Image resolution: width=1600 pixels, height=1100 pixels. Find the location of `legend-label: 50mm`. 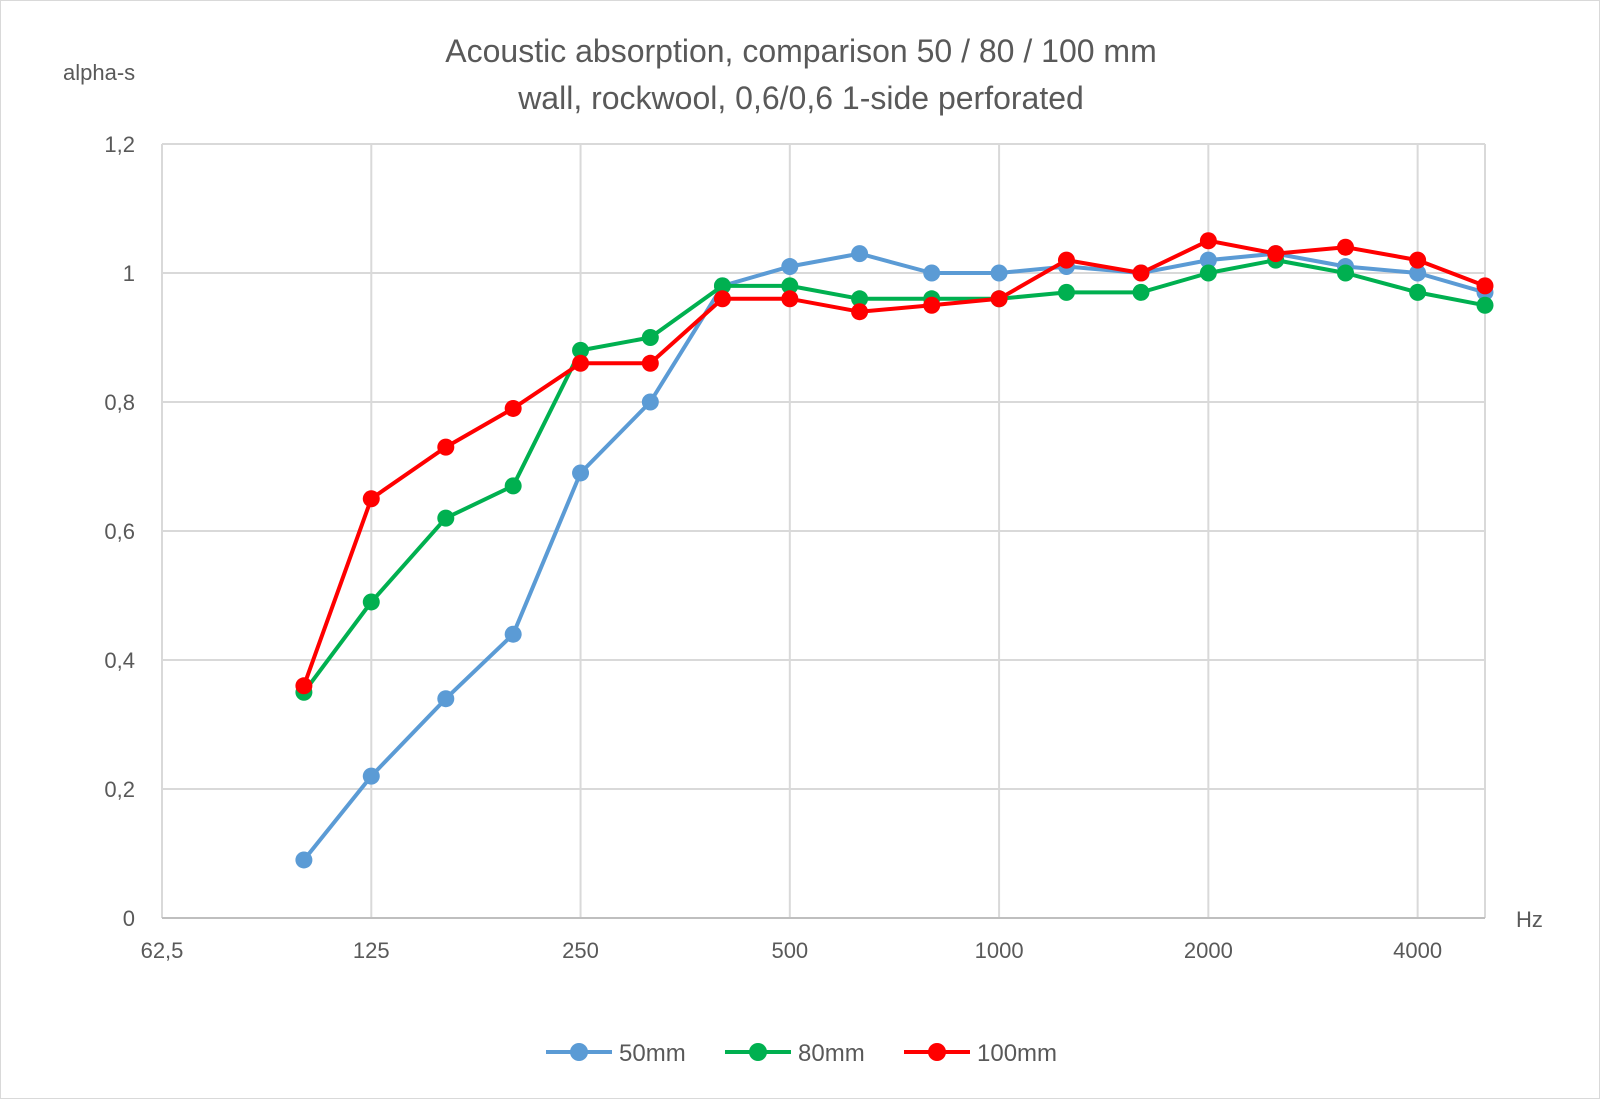

legend-label: 50mm is located at coordinates (652, 1053).